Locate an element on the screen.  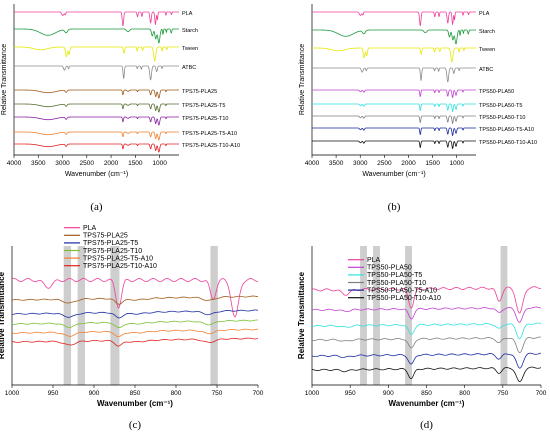
legend-label-tps75-pla25-t5: TPS75-PLA25-T5 is located at coordinates (110, 243).